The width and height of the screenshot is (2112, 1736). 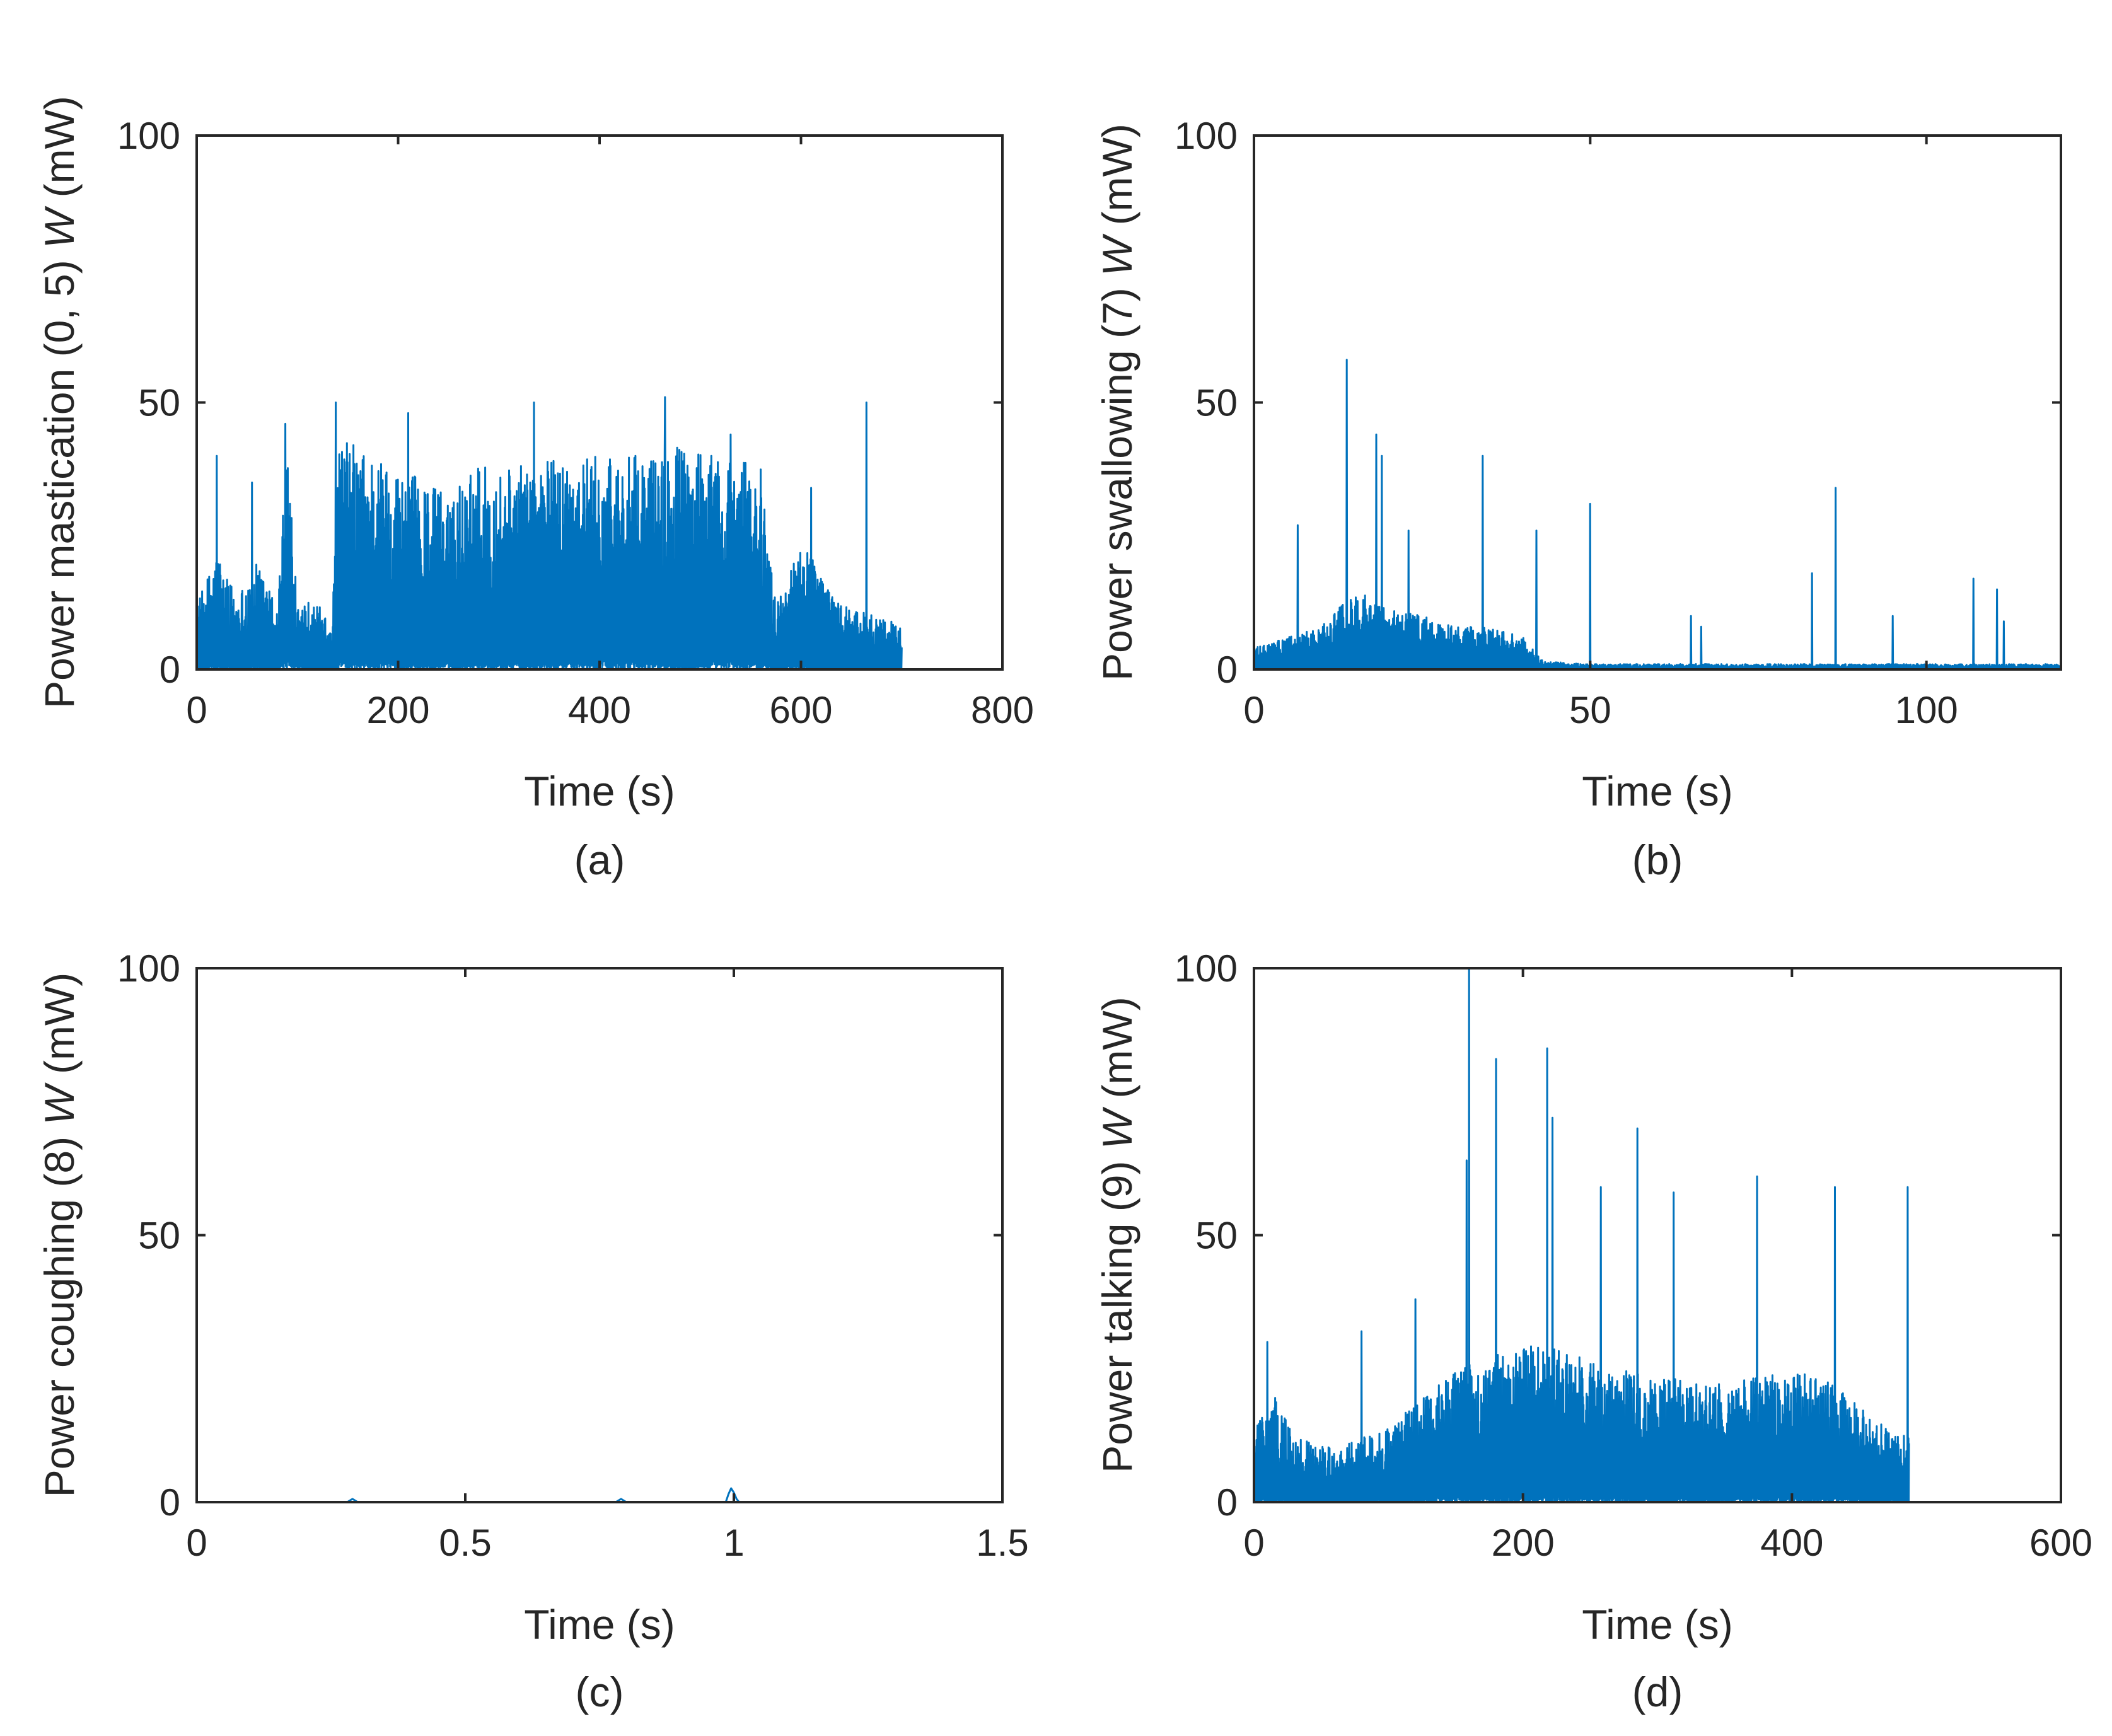 What do you see at coordinates (600, 710) in the screenshot?
I see `x-tick-label-a: 400` at bounding box center [600, 710].